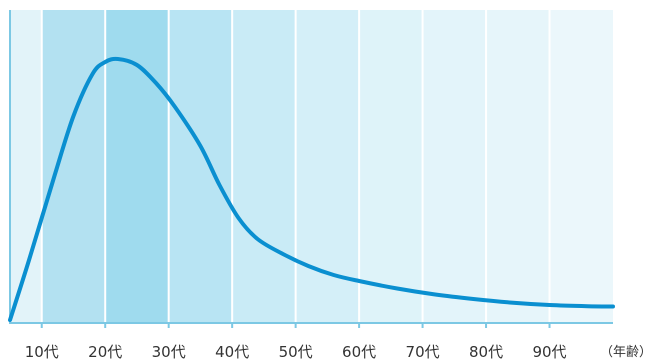 Image resolution: width=656 pixels, height=362 pixels. I want to click on x-ticks, so click(295, 325).